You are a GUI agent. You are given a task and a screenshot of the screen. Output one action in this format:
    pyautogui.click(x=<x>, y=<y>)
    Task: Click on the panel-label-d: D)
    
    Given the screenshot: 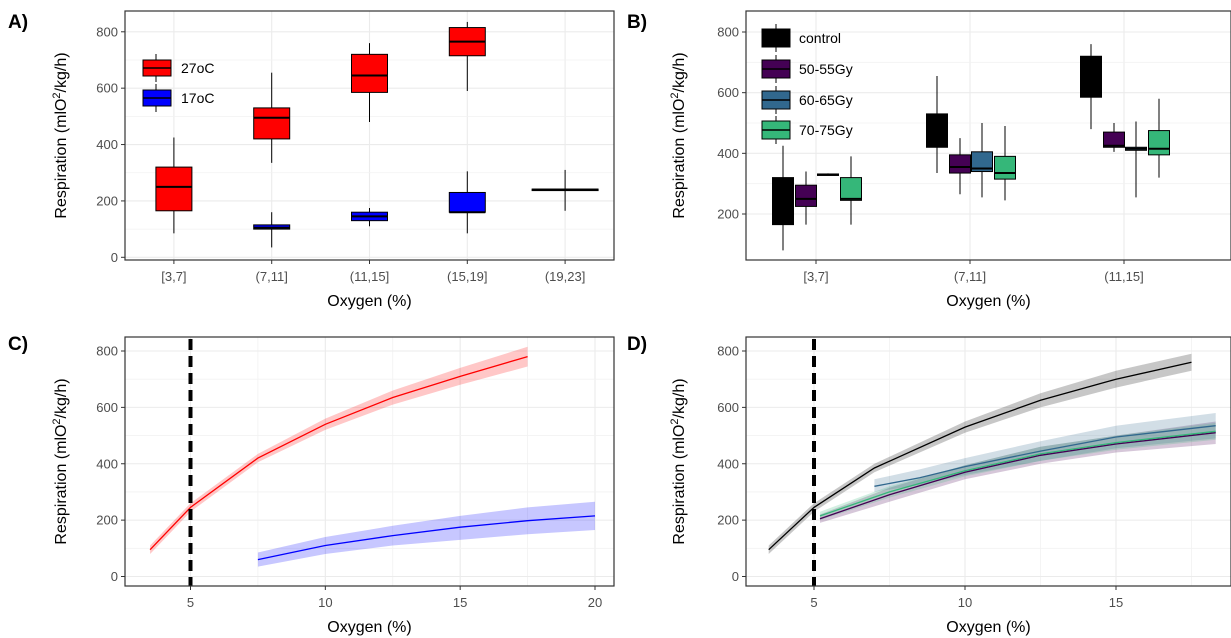 What is the action you would take?
    pyautogui.click(x=637, y=344)
    